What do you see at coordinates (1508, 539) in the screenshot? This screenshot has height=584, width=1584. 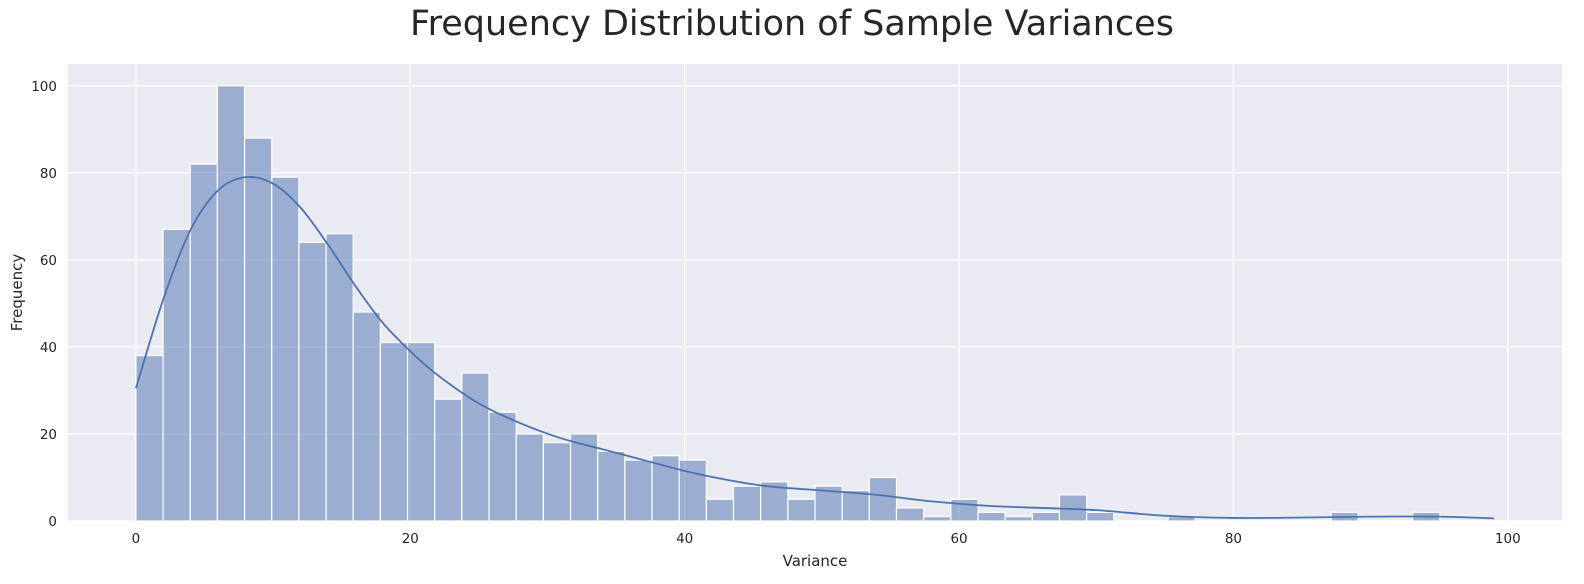 I see `x-tick-label: 100` at bounding box center [1508, 539].